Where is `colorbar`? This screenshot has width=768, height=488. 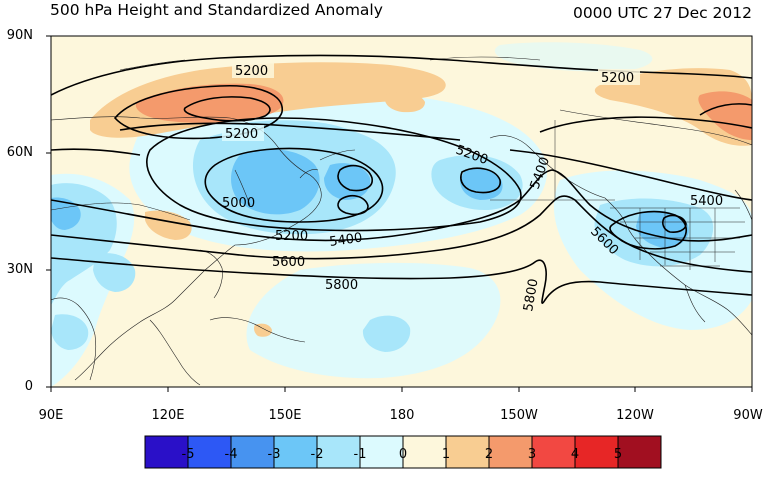 colorbar is located at coordinates (403, 452).